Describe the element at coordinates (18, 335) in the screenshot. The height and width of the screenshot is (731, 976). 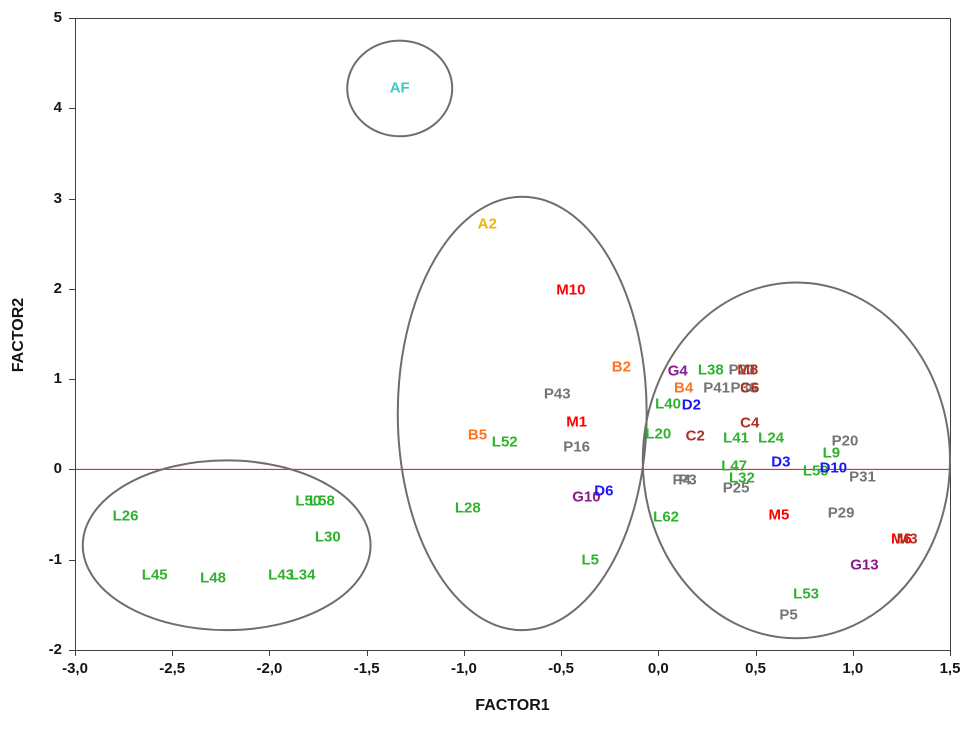
I see `y-axis-title: FACTOR2` at that location.